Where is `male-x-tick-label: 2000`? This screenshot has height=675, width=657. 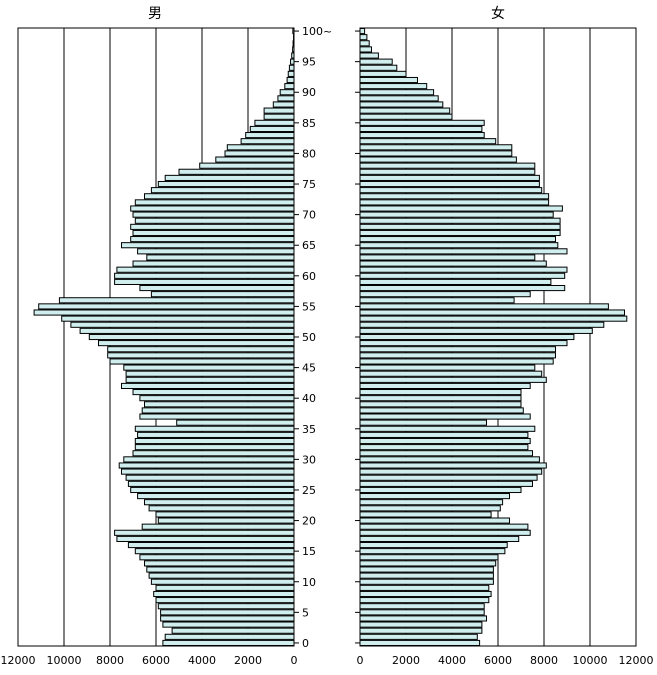
male-x-tick-label: 2000 is located at coordinates (248, 660).